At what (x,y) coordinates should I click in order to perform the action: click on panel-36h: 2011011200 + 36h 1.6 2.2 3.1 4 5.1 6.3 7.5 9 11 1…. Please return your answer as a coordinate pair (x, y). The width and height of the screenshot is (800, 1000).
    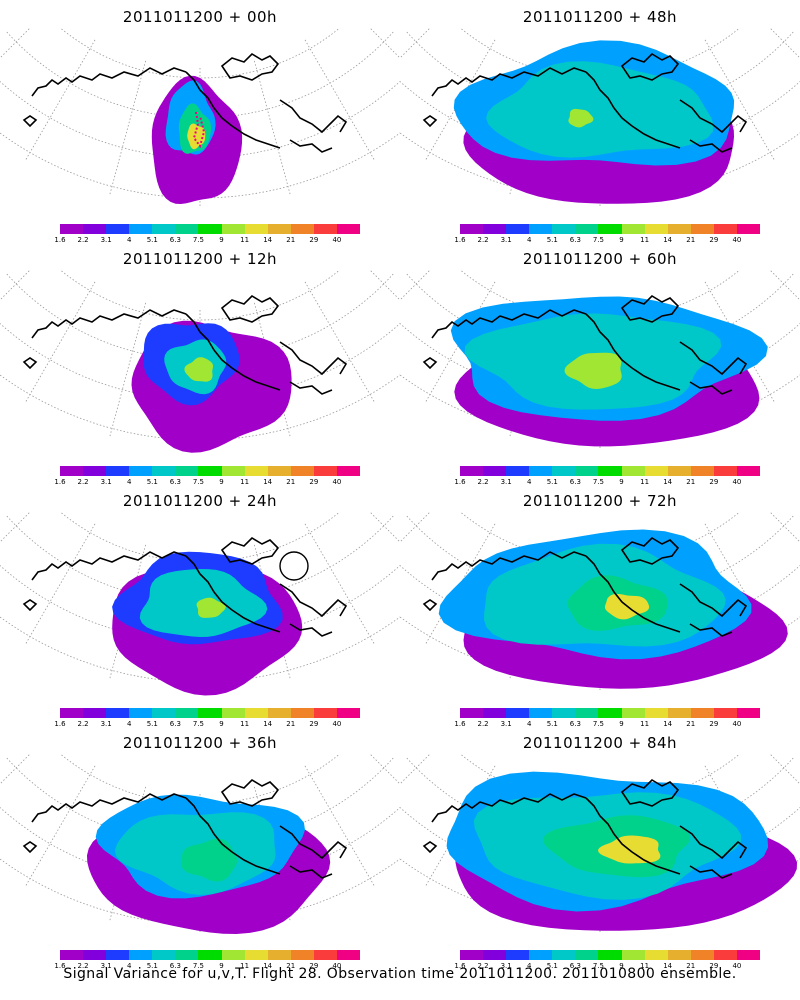
    Looking at the image, I should click on (200, 848).